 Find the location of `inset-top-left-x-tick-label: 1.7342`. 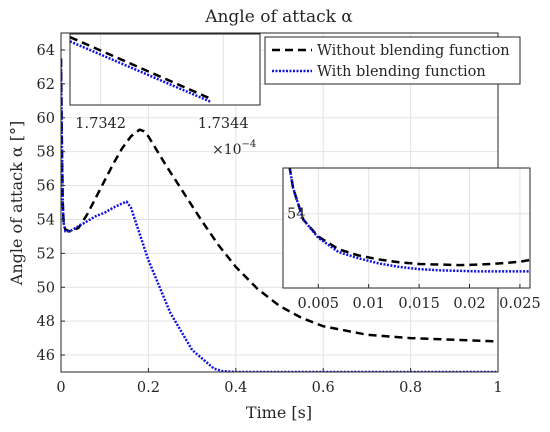

inset-top-left-x-tick-label: 1.7342 is located at coordinates (100, 124).